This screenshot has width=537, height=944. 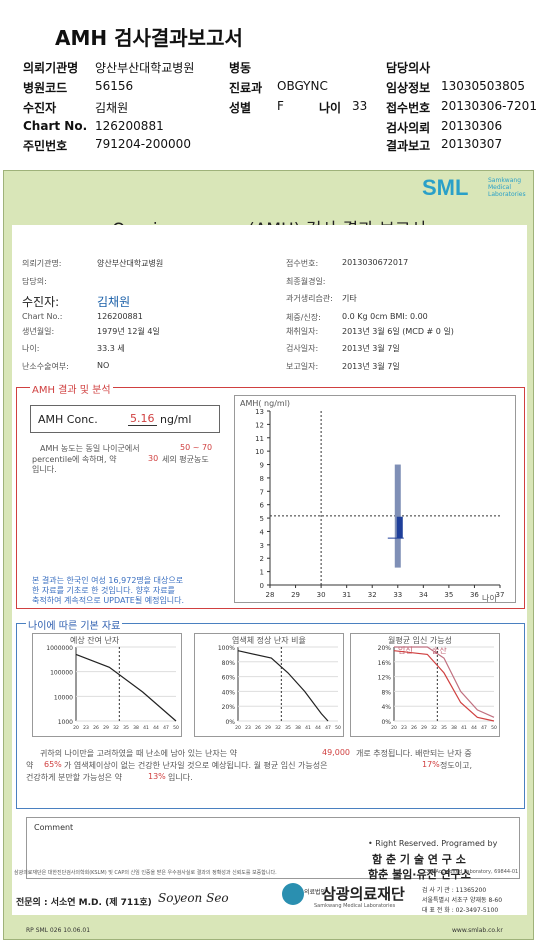 I want to click on y-tick-label: 13, so click(x=259, y=412).